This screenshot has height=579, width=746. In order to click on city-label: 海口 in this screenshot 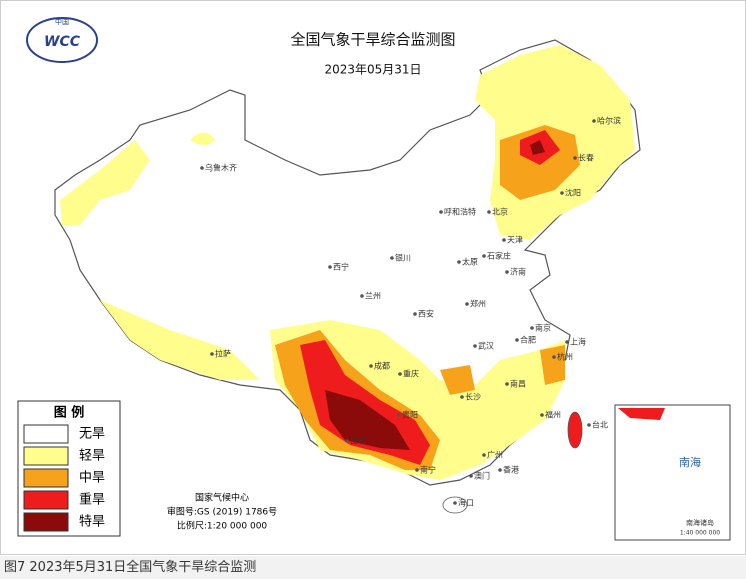, I will do `click(466, 503)`.